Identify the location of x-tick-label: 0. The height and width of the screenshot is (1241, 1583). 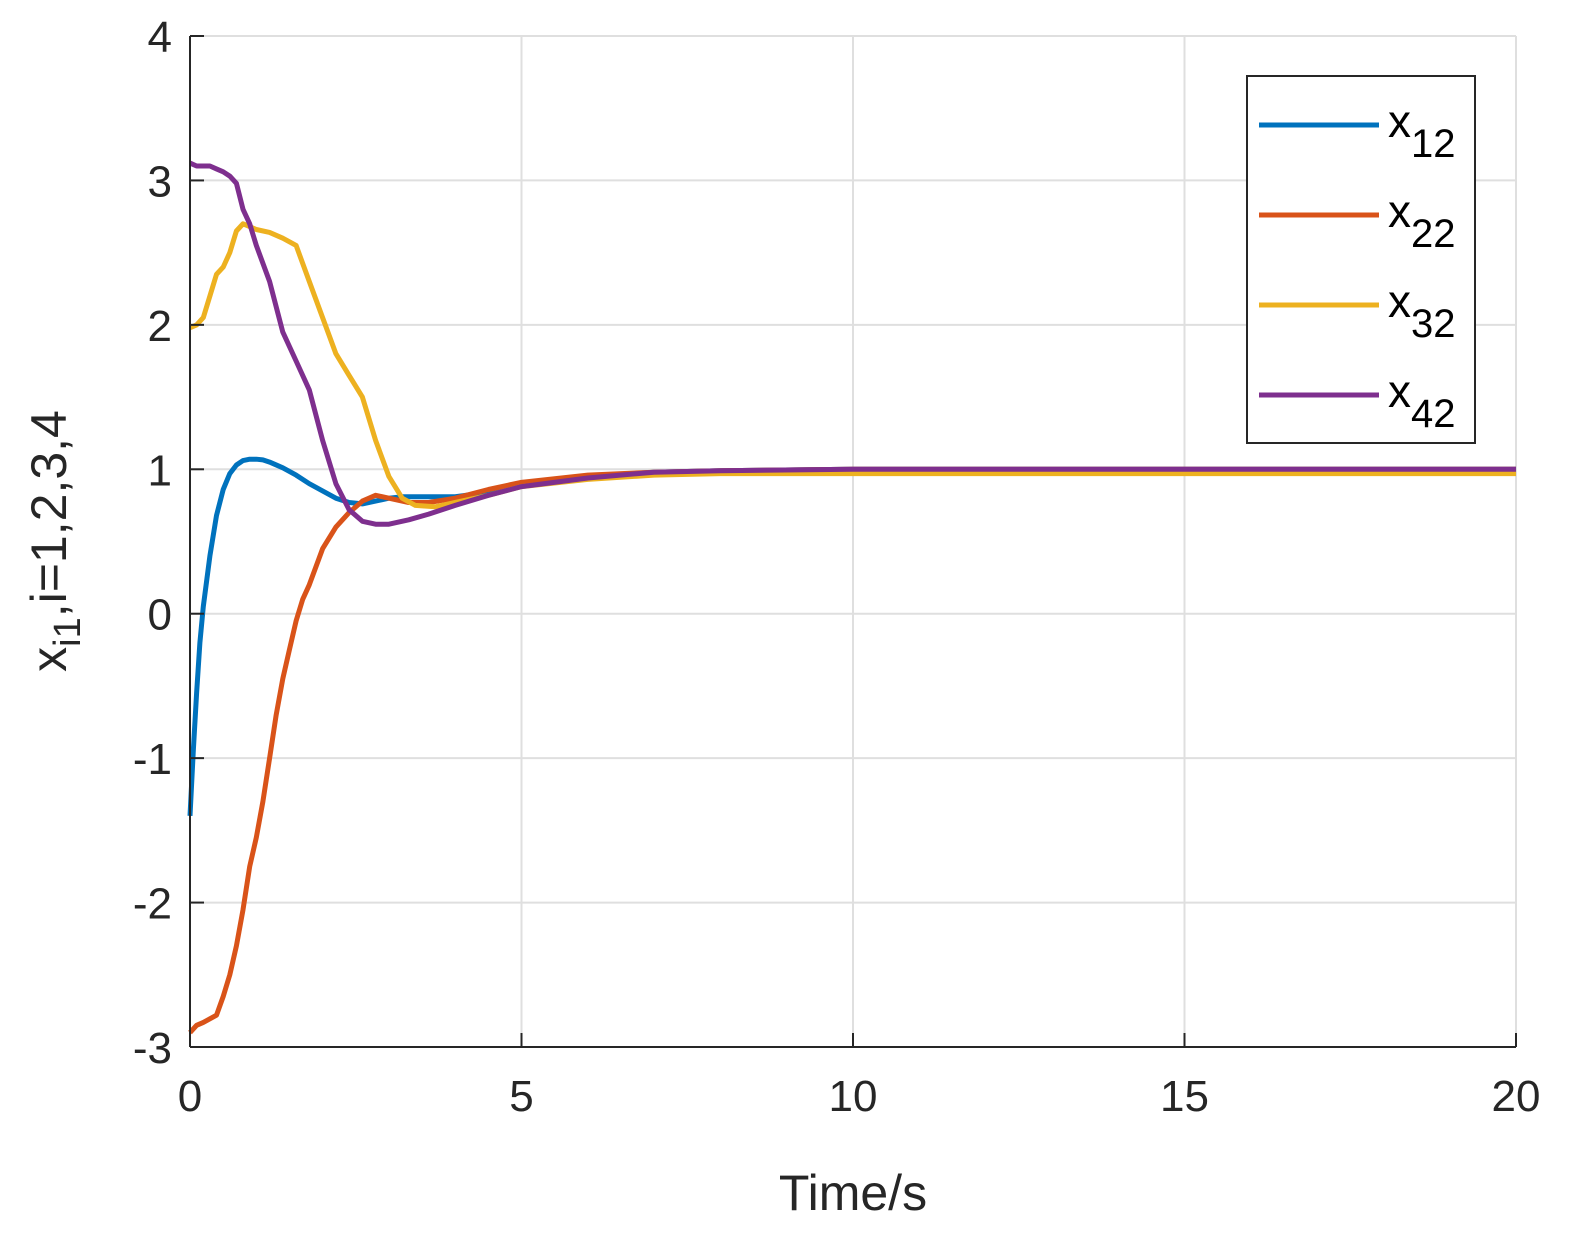
(190, 1096).